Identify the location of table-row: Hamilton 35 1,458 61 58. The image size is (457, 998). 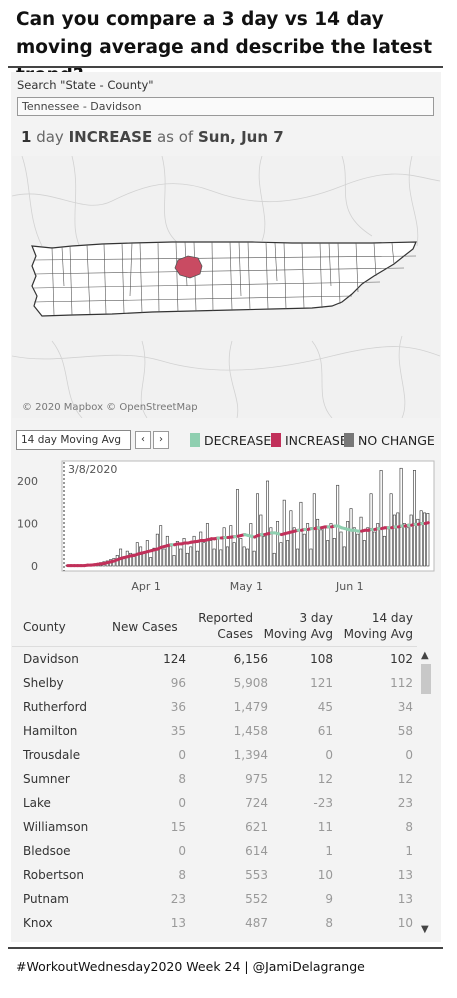
(214, 732).